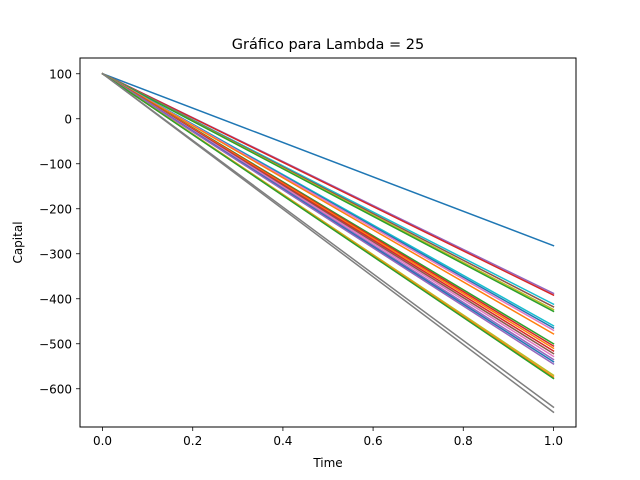 The image size is (640, 480). Describe the element at coordinates (553, 441) in the screenshot. I see `x-tick-label: 1.0` at that location.